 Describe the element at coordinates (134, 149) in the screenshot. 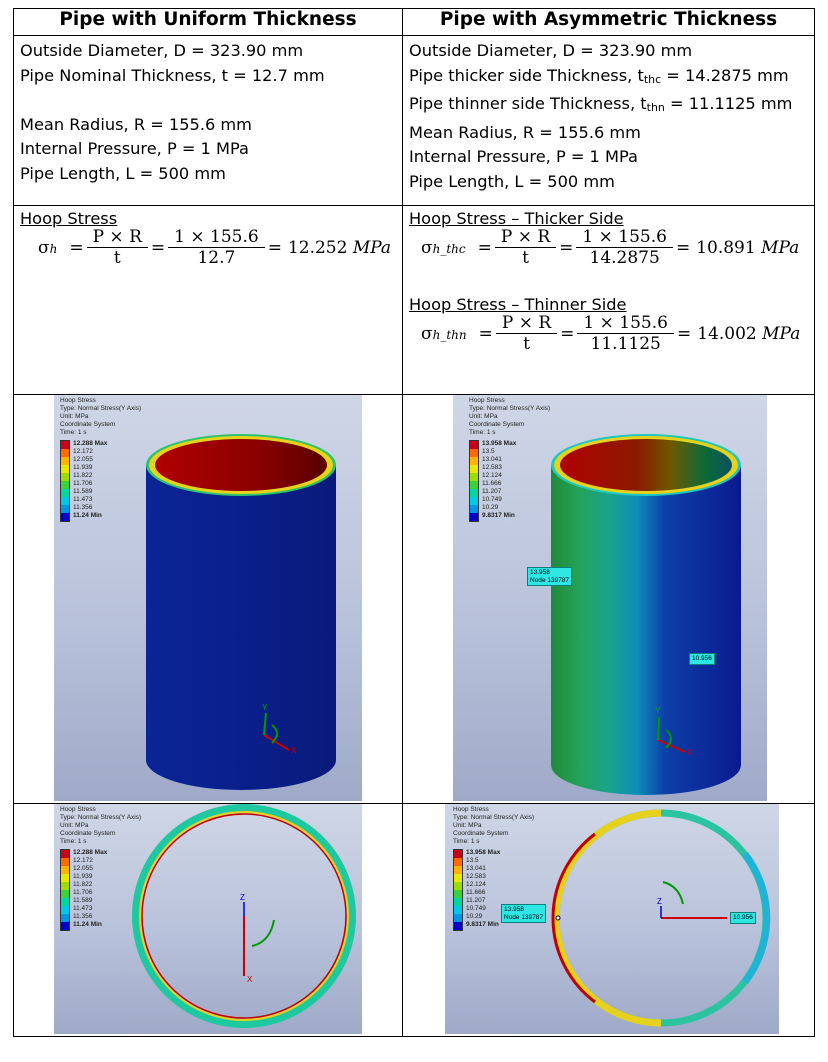

I see `uniform-internal-pressure: Internal Pressure, P = 1 MPa` at that location.